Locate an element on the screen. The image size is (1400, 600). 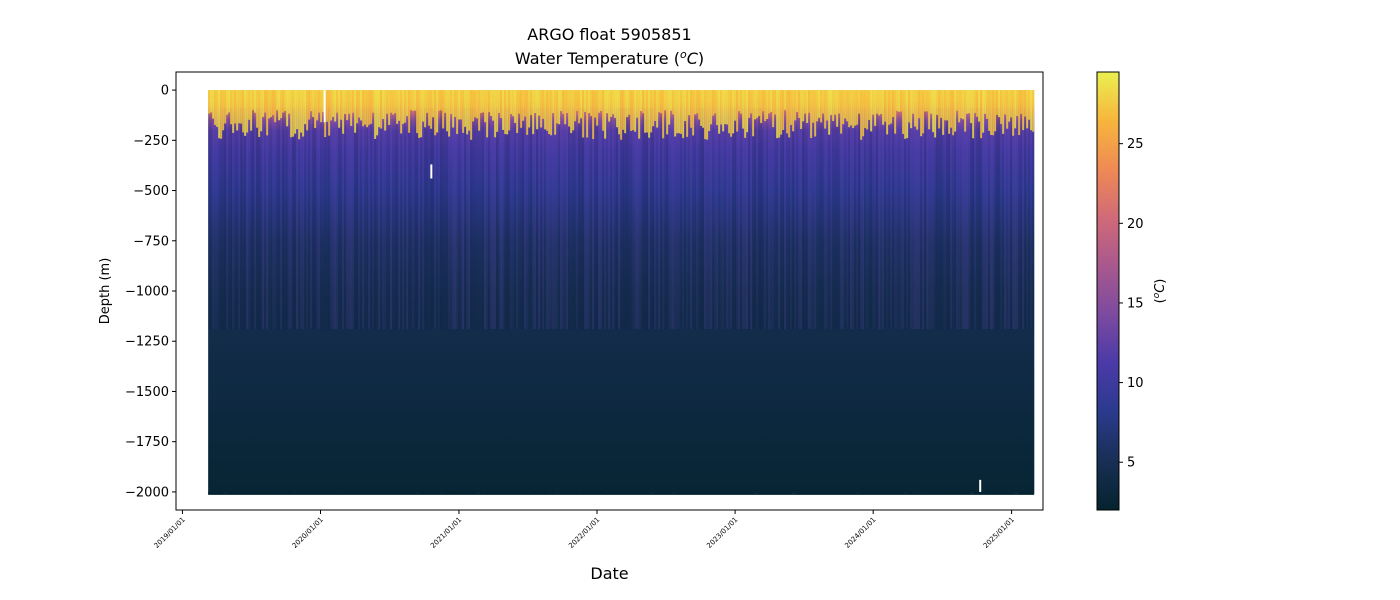
data-gap is located at coordinates (324, 106).